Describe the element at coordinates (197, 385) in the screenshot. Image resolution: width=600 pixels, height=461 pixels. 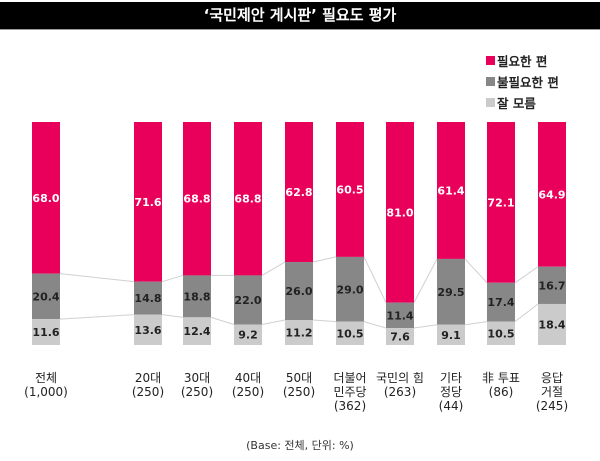
I see `category-label: 30대 (250)` at that location.